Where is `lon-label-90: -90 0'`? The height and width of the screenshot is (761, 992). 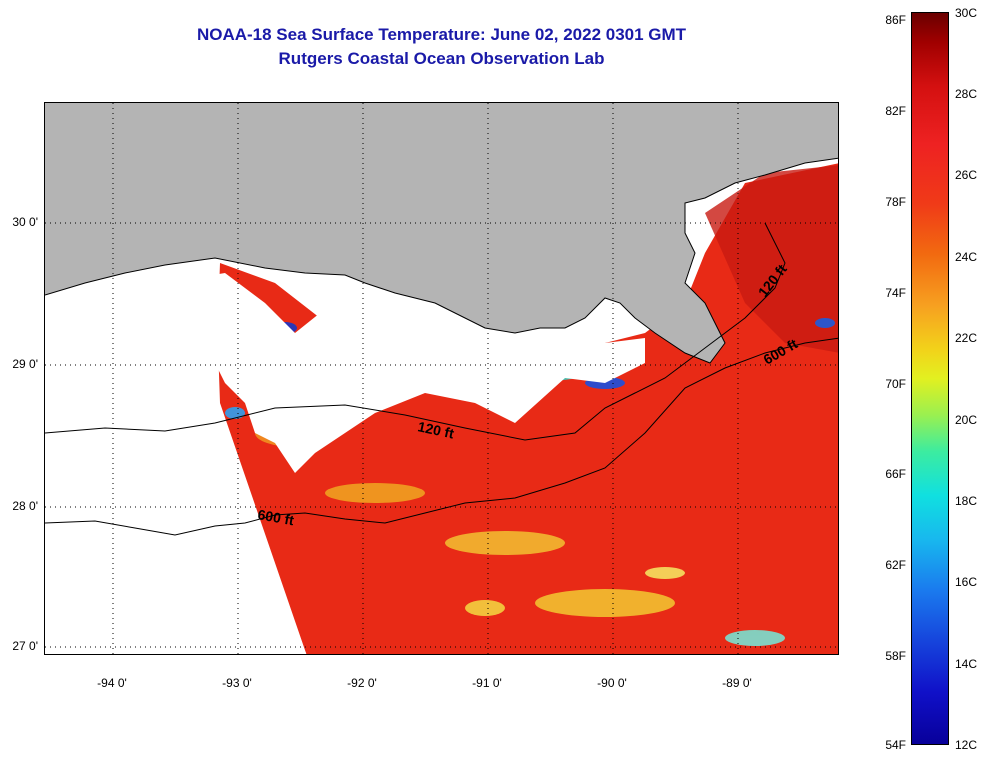
lon-label-90: -90 0' is located at coordinates (612, 683).